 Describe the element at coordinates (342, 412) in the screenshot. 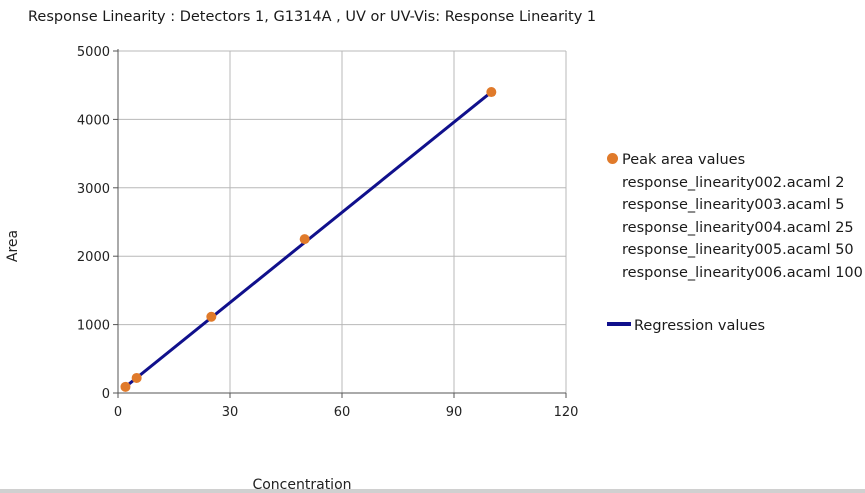

I see `x-tick-label: 60` at that location.